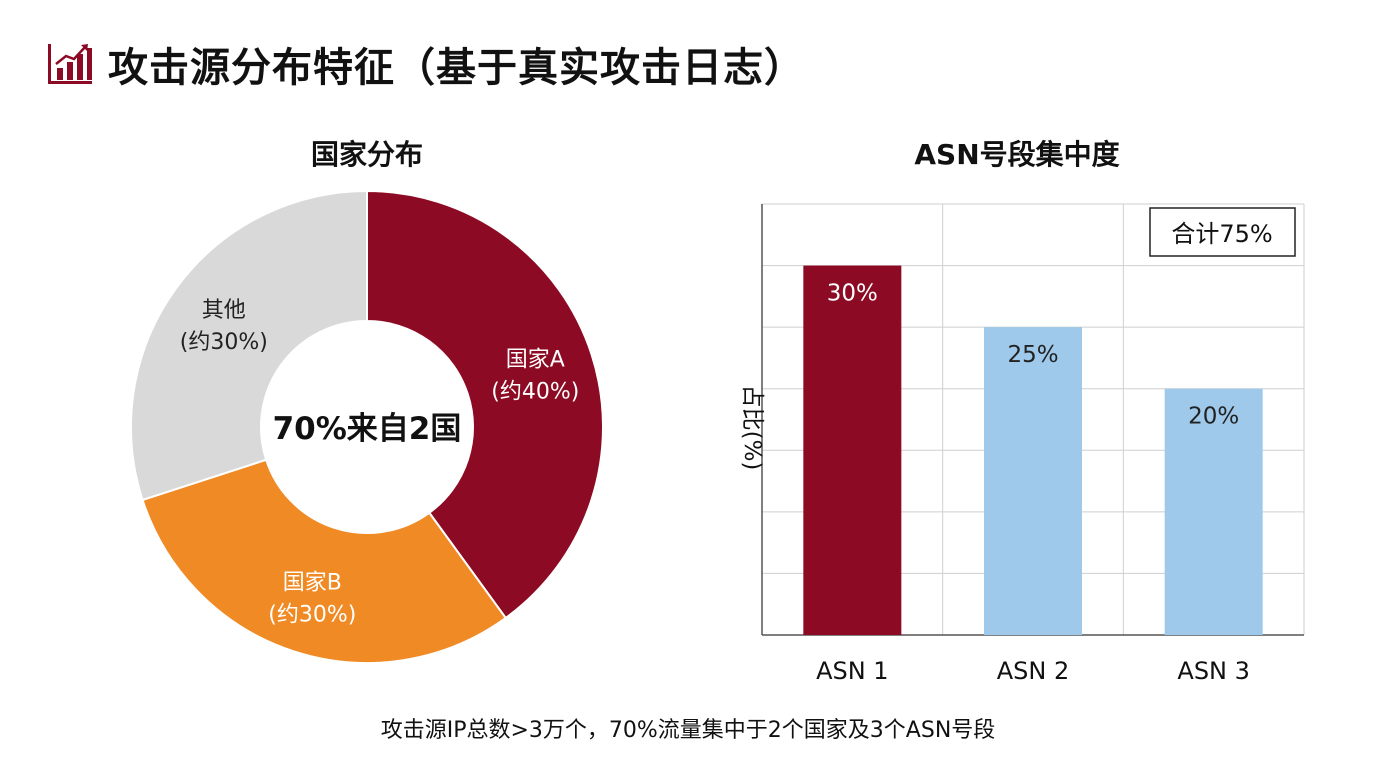 The width and height of the screenshot is (1376, 768). I want to click on page-header: 攻击源分布特征（基于真实攻击日志）, so click(425, 64).